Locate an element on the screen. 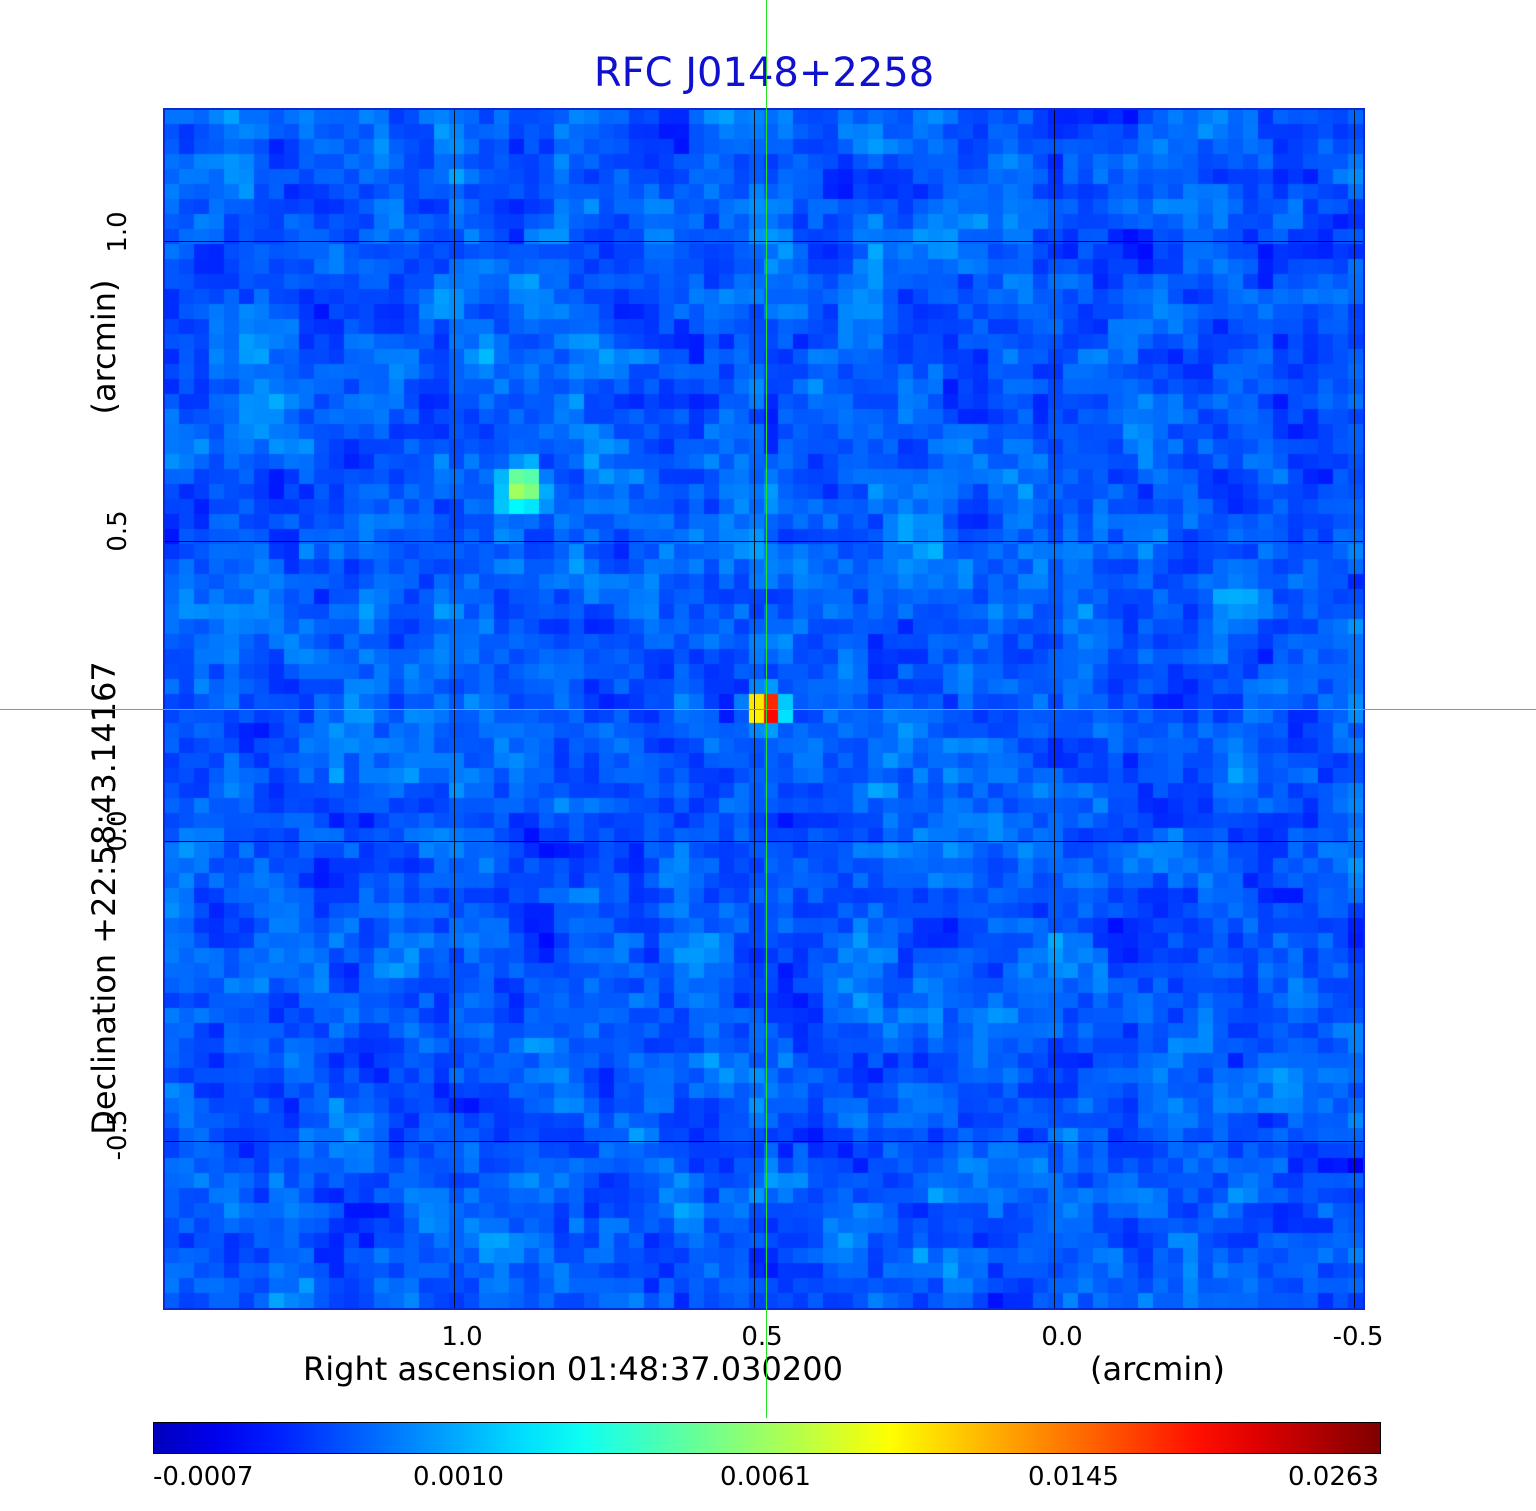 This screenshot has width=1536, height=1511. x-axis-unit: (arcmin) is located at coordinates (1157, 1369).